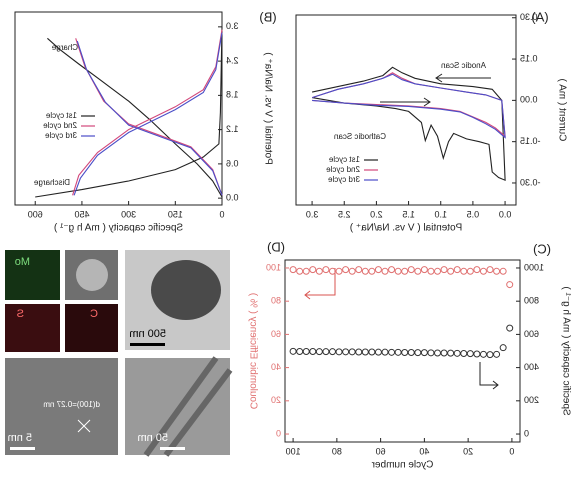 This screenshot has height=478, width=586. I want to click on y-tick-label: 1.8, so click(232, 95).